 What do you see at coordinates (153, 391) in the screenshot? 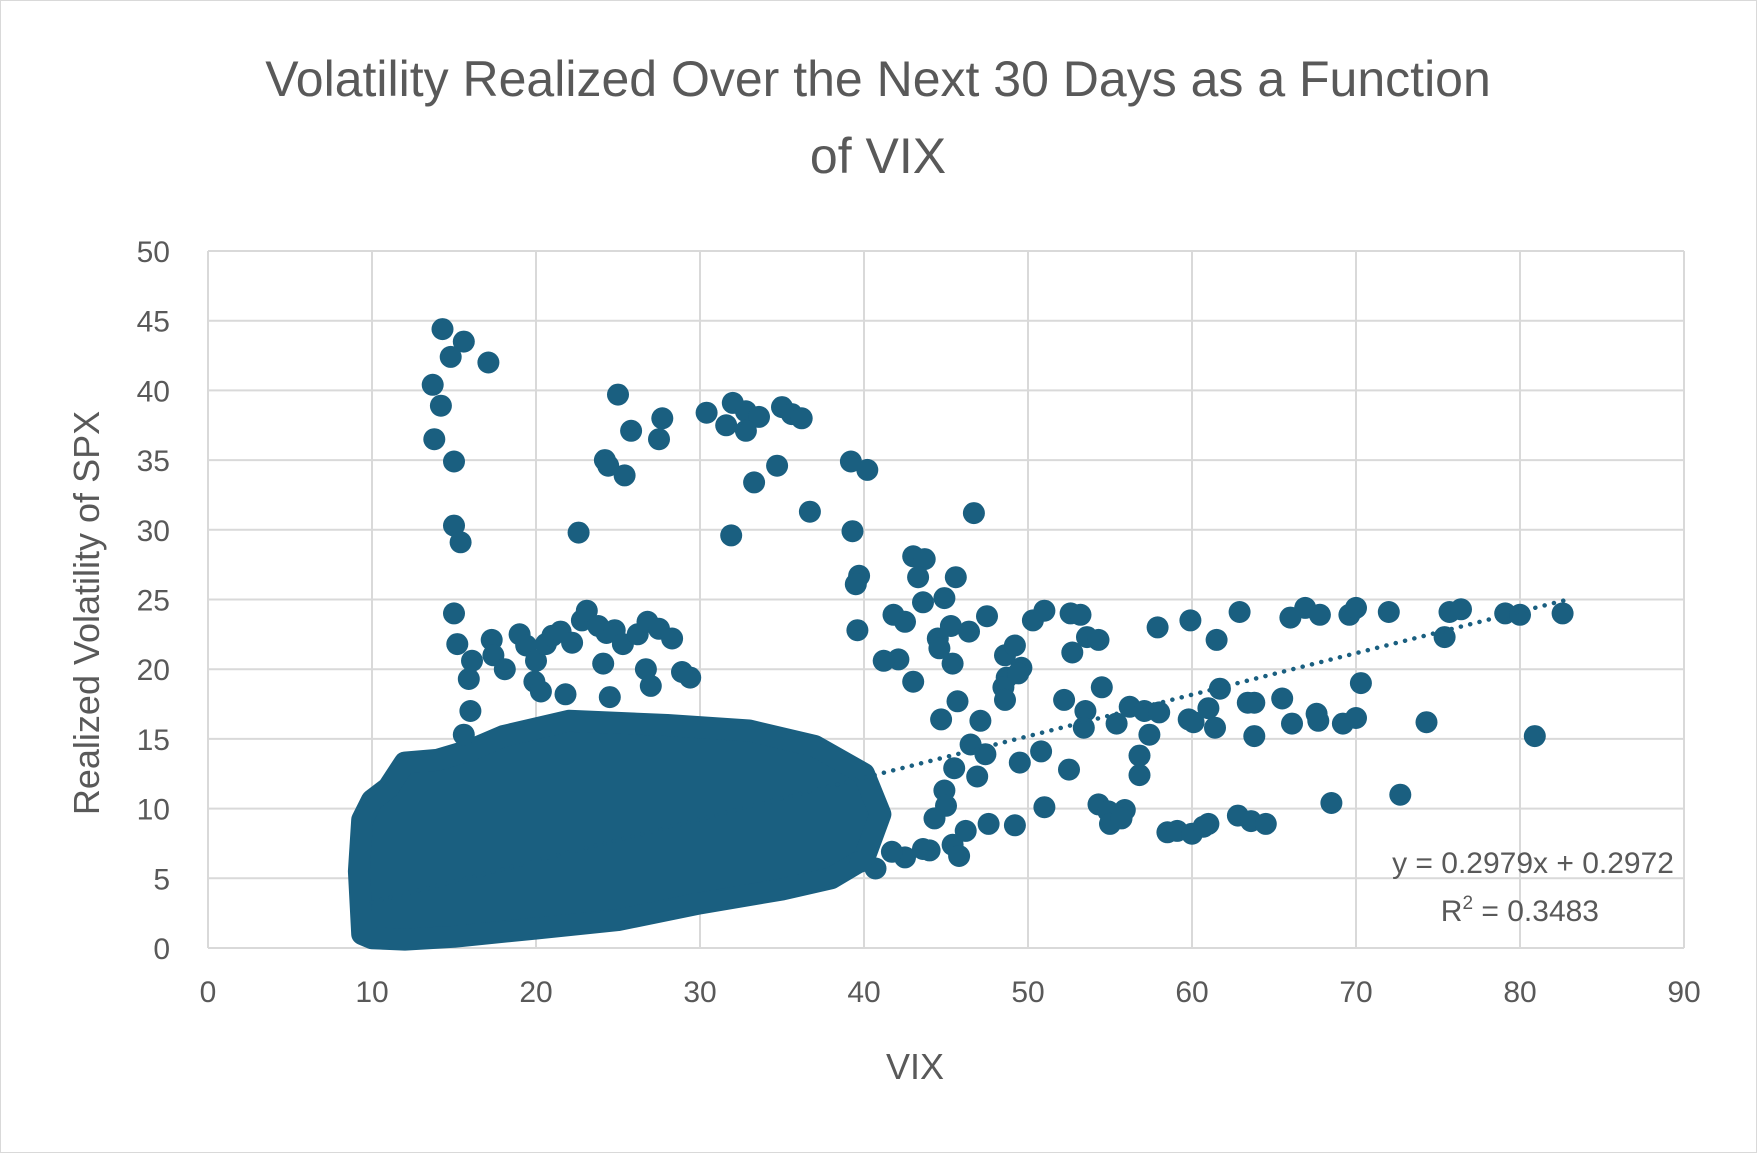
I see `y-tick-label: 40` at bounding box center [153, 391].